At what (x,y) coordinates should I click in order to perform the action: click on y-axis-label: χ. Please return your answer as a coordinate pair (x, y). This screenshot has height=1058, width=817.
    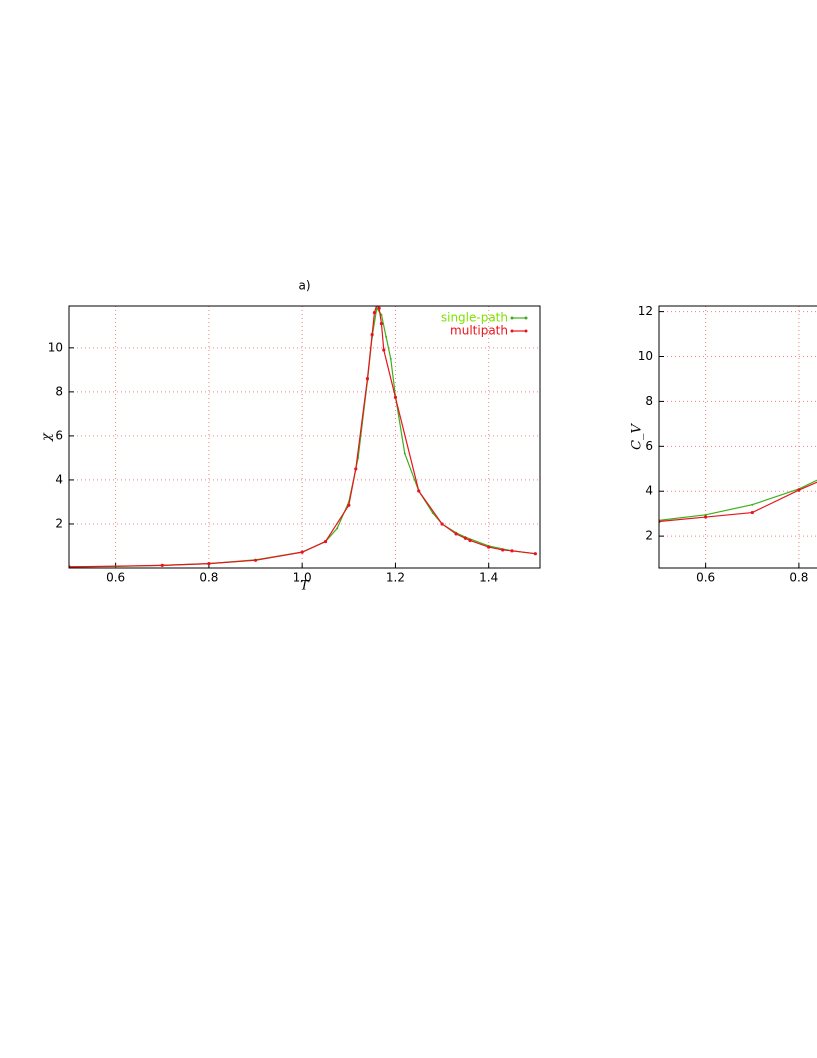
    Looking at the image, I should click on (47, 437).